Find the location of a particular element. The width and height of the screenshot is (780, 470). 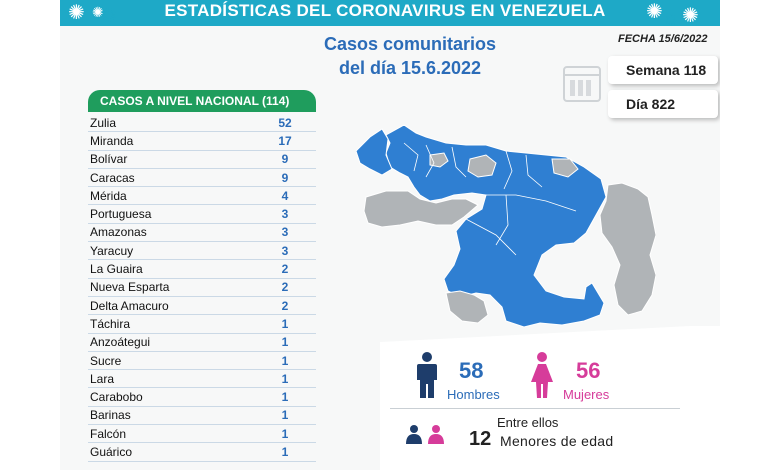

table-row: Amazonas 3 is located at coordinates (202, 233).